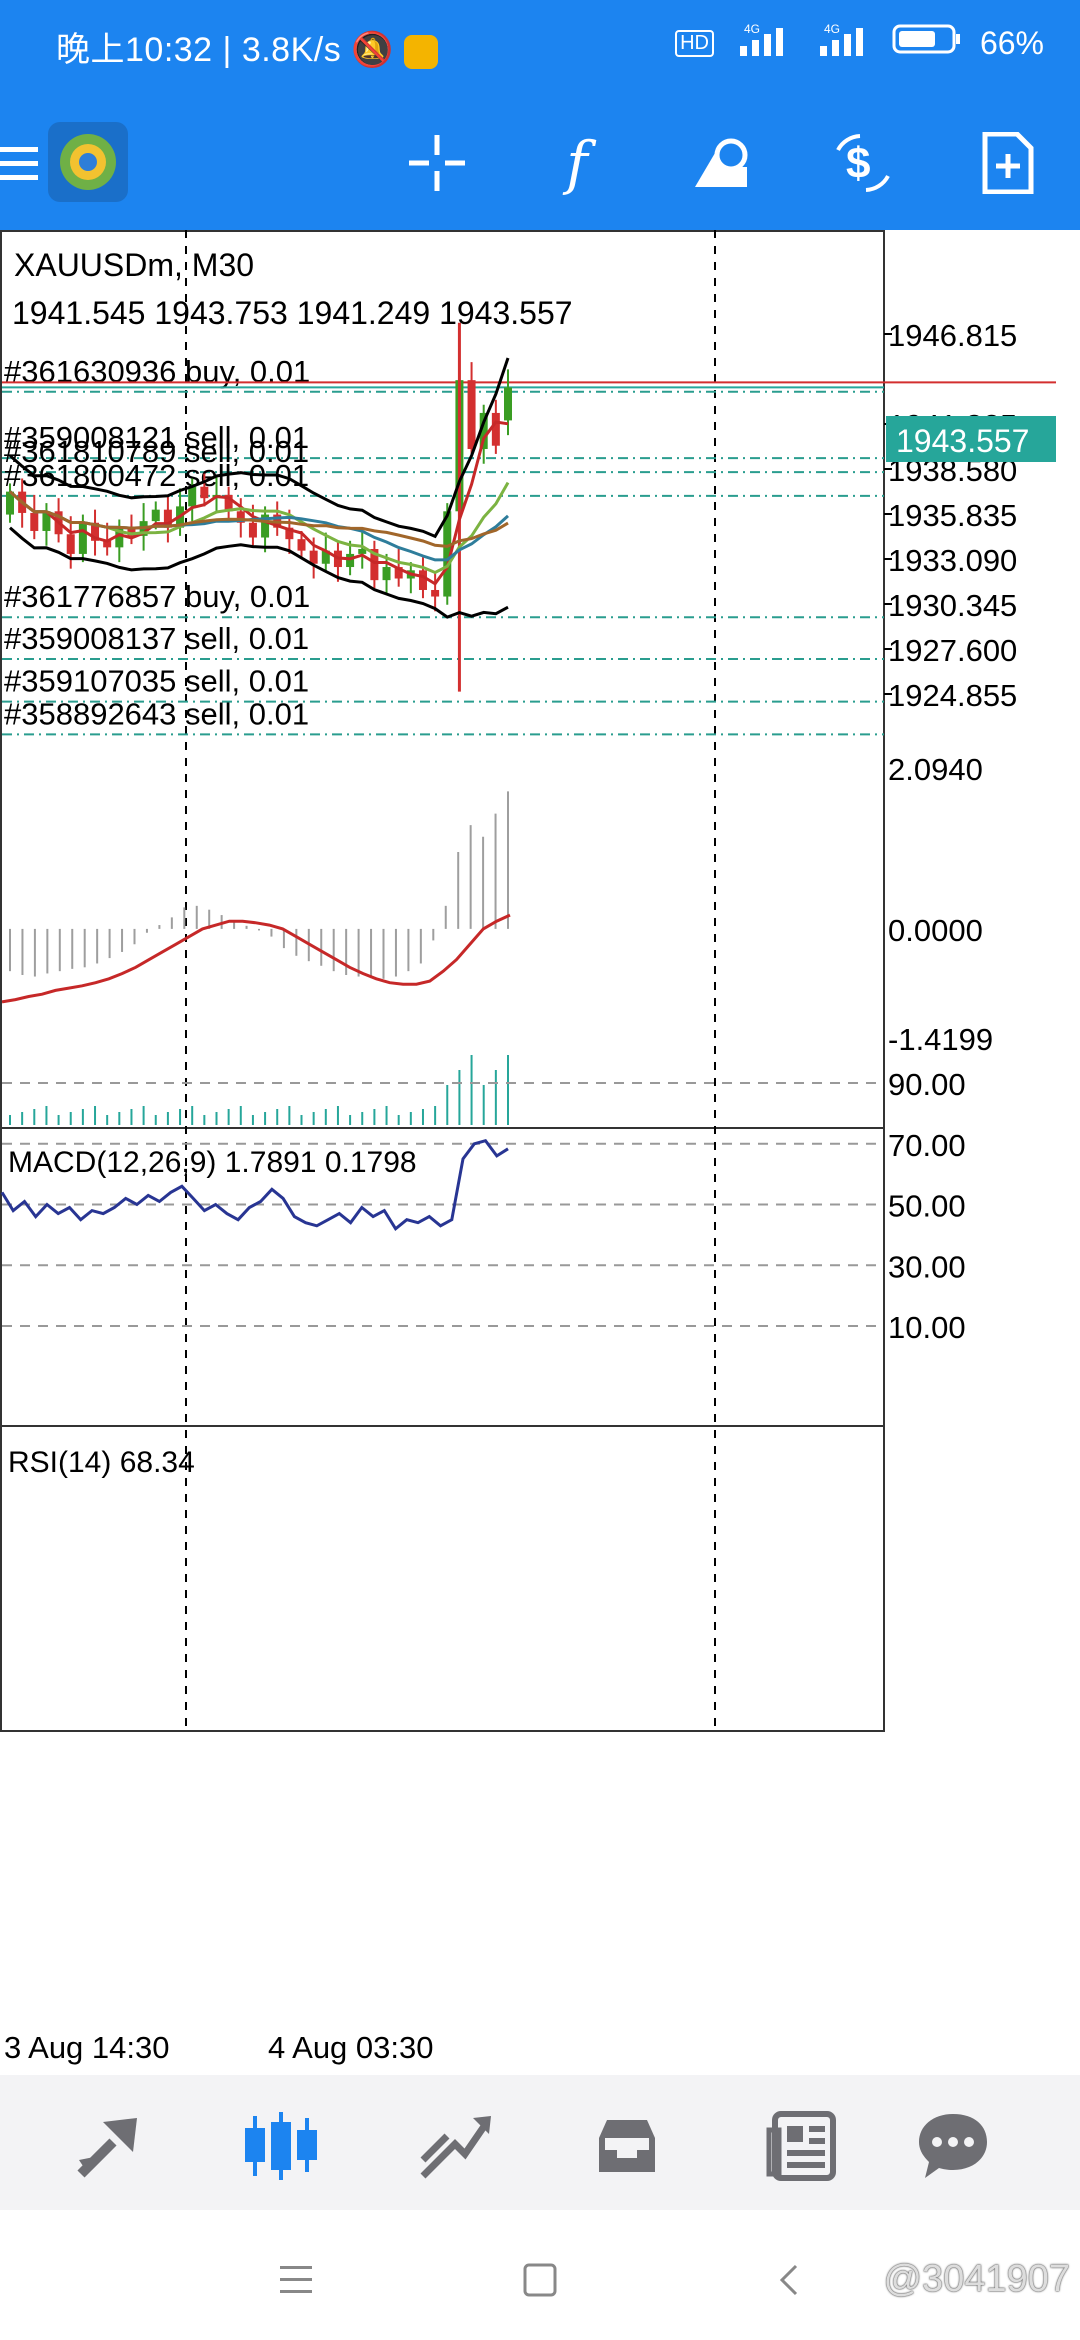  I want to click on menu-icon, so click(25, 163).